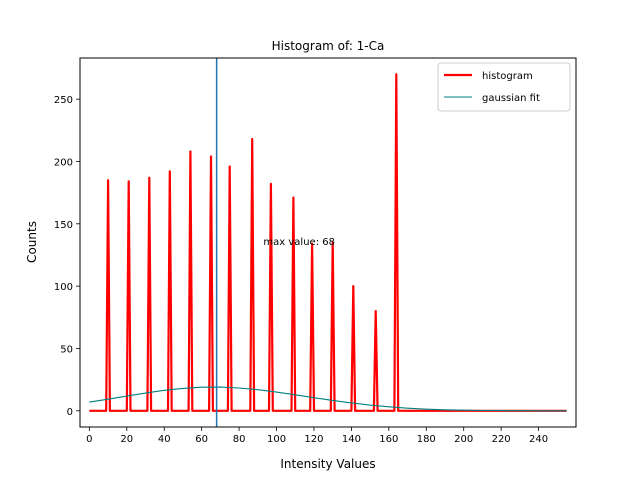  What do you see at coordinates (63, 287) in the screenshot?
I see `y-tick-label: 100` at bounding box center [63, 287].